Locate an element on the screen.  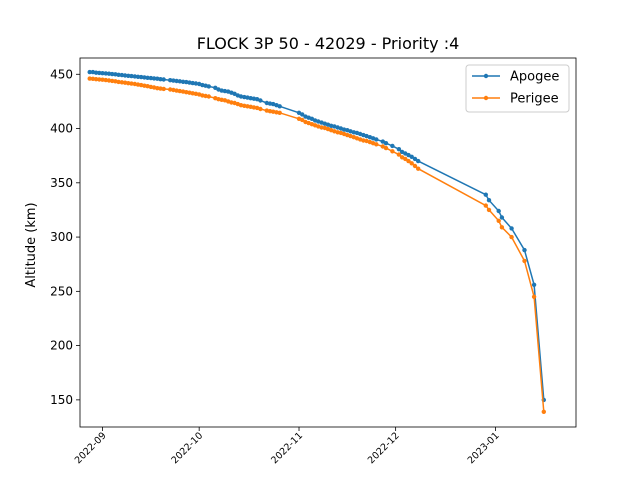
legend-marker-perigee is located at coordinates (486, 98).